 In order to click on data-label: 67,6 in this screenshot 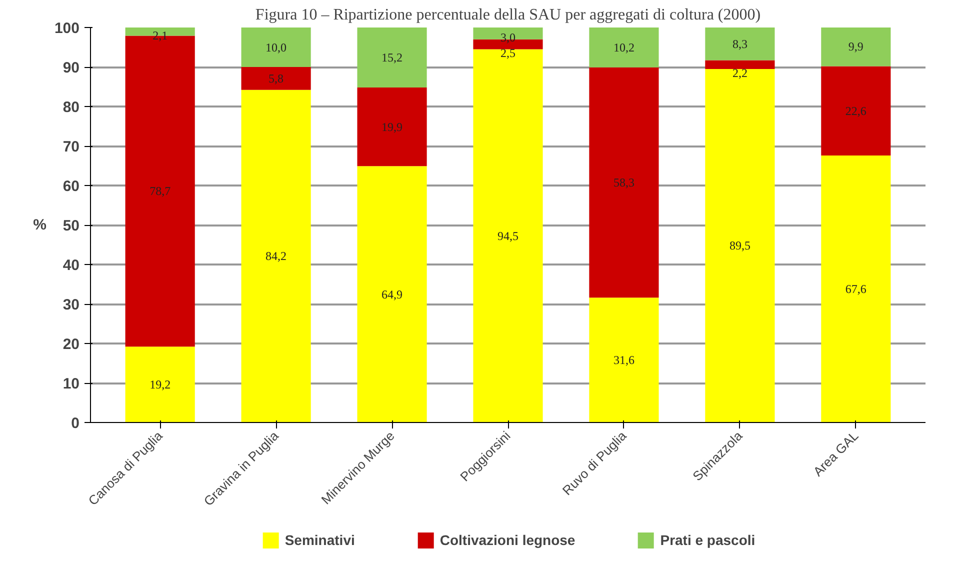, I will do `click(855, 289)`.